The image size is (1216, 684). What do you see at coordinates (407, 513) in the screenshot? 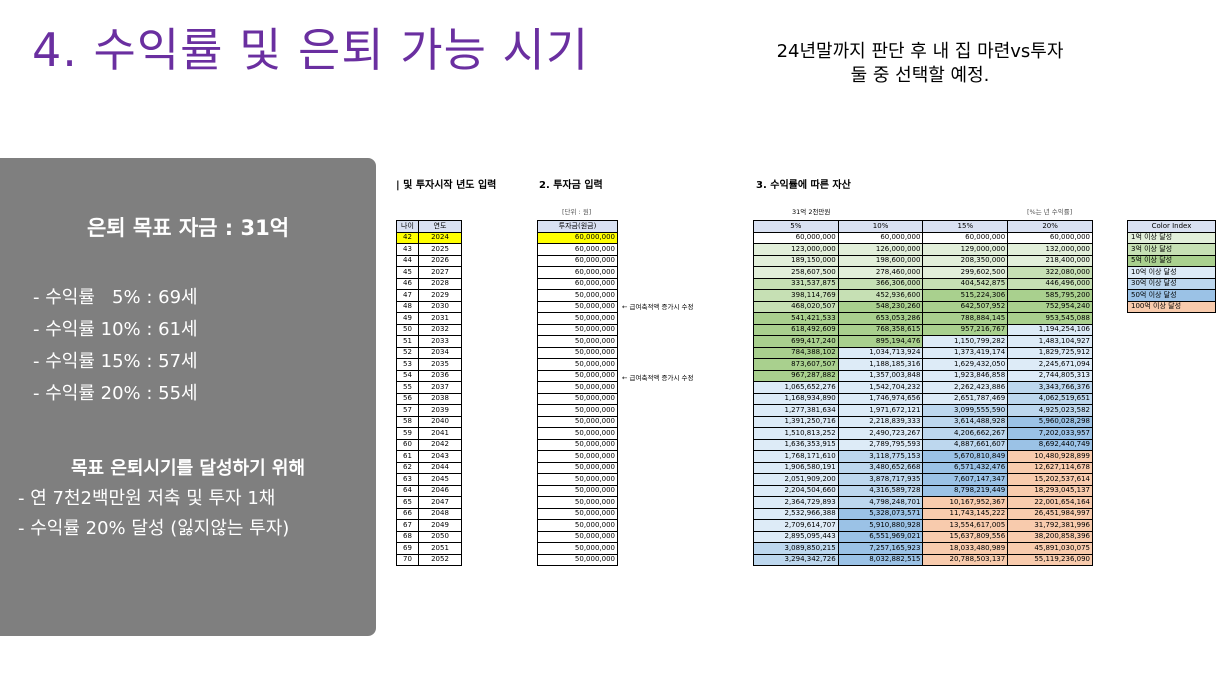
I see `age-cell: 66` at bounding box center [407, 513].